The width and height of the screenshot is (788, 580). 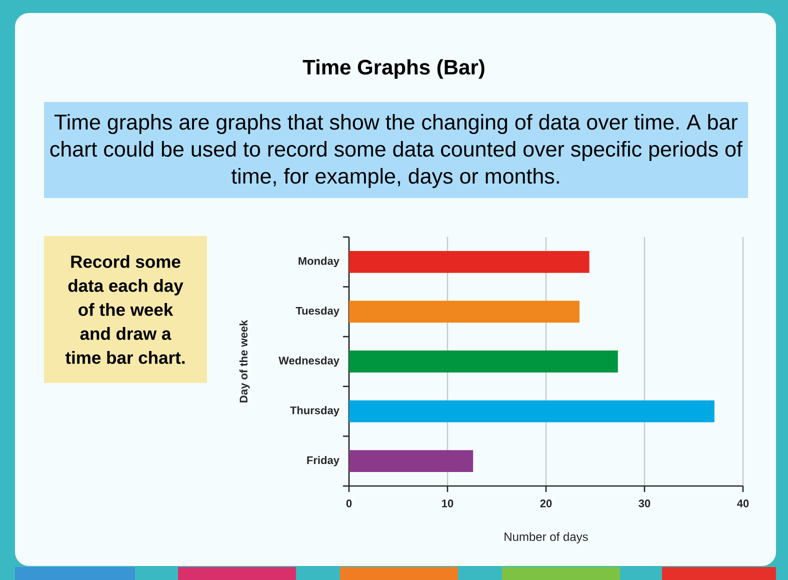 What do you see at coordinates (349, 504) in the screenshot?
I see `x-tick-label: 0` at bounding box center [349, 504].